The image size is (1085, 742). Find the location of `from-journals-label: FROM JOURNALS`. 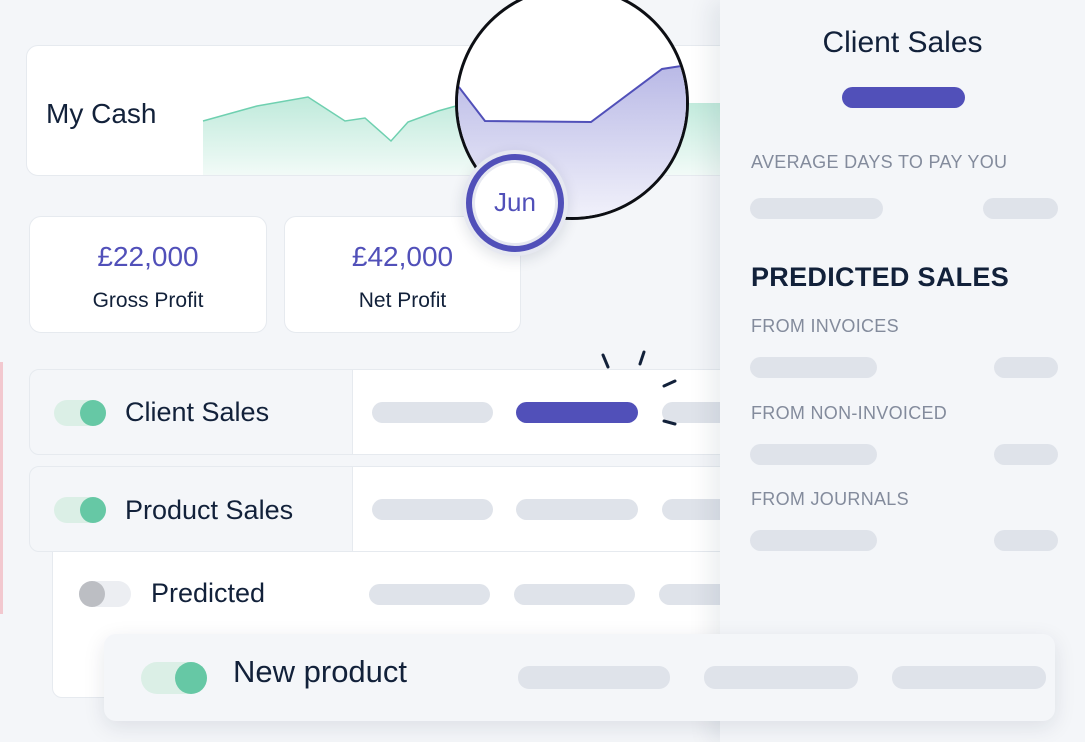

from-journals-label: FROM JOURNALS is located at coordinates (830, 499).